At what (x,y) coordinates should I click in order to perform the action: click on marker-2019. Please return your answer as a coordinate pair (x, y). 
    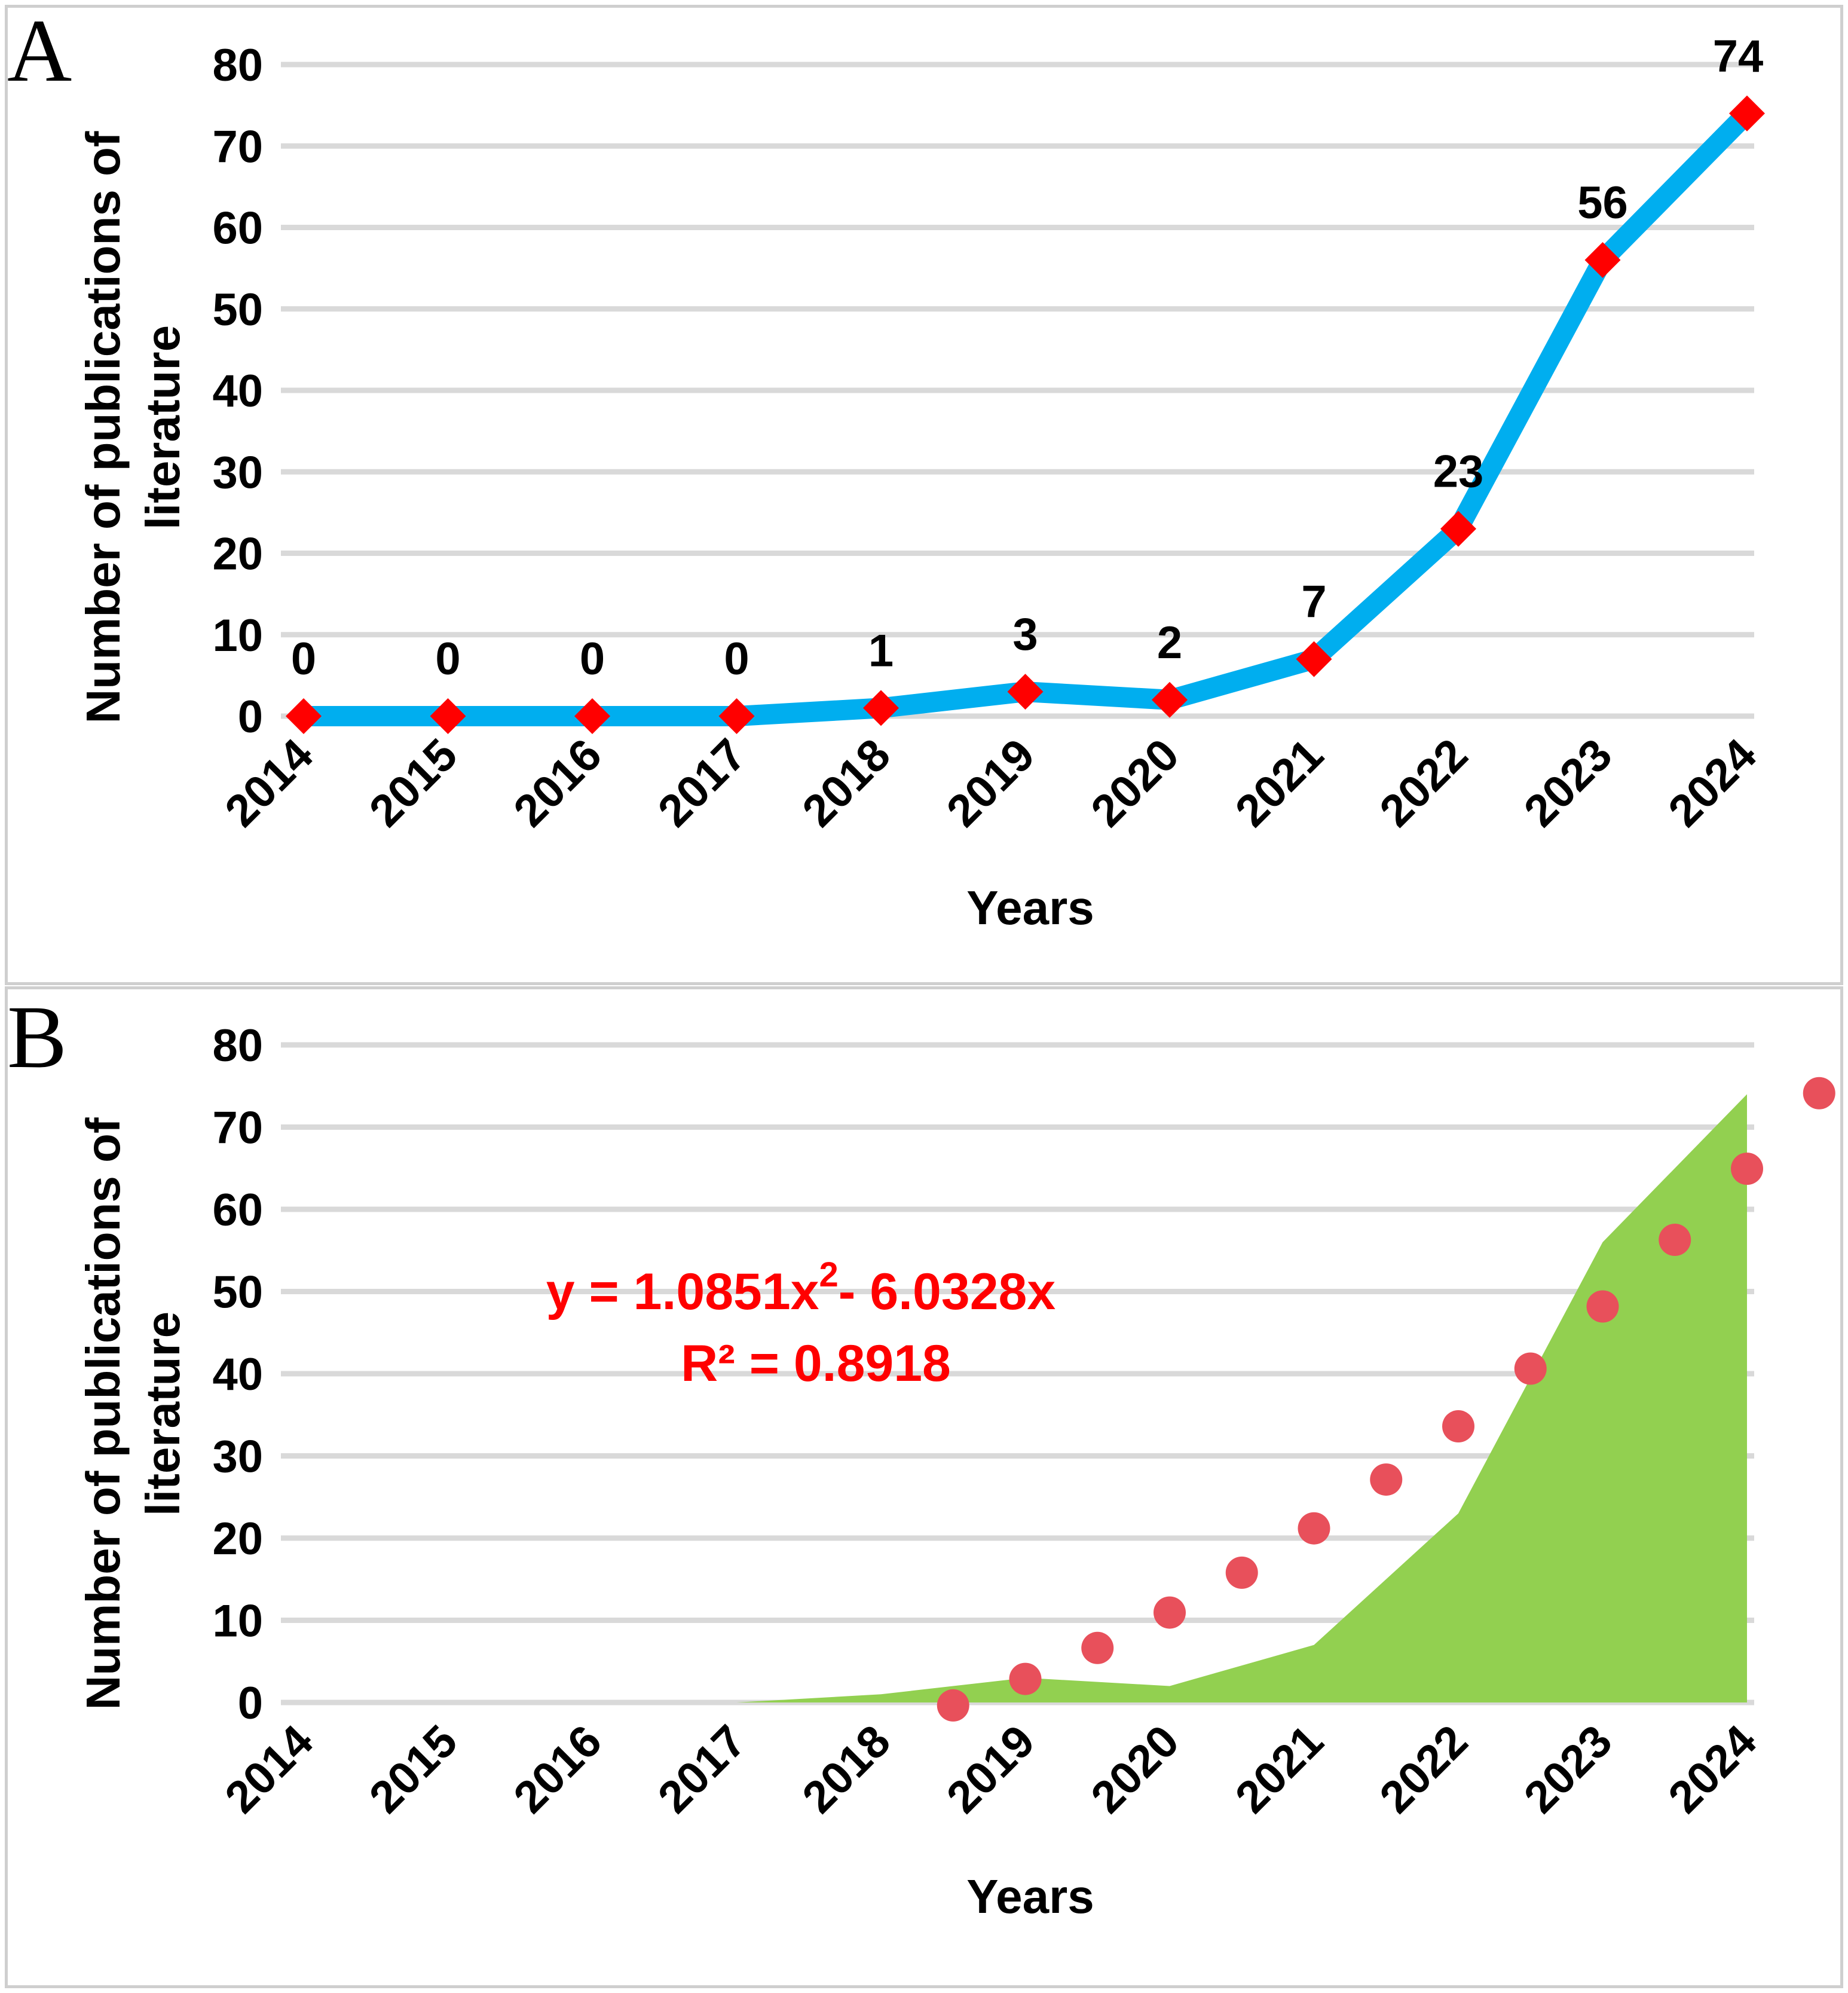
    Looking at the image, I should click on (1025, 692).